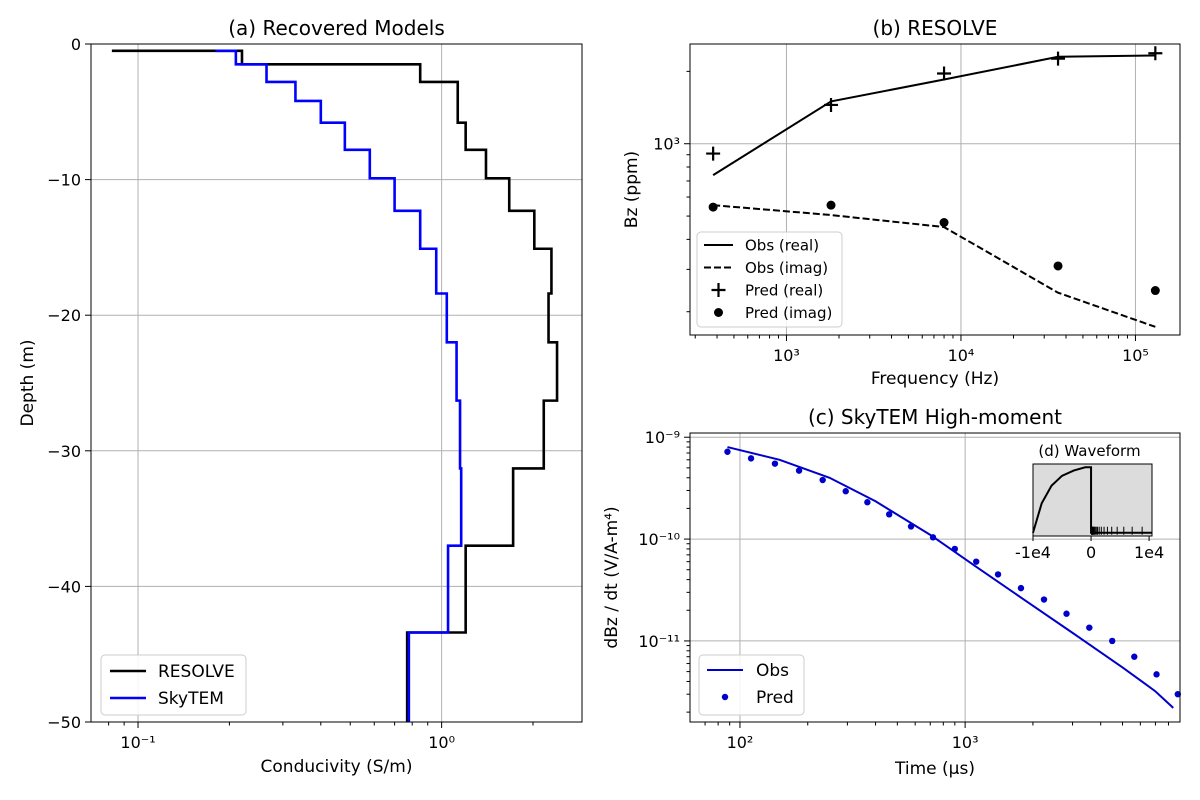  I want to click on b-legend-label: Obs (real), so click(782, 246).